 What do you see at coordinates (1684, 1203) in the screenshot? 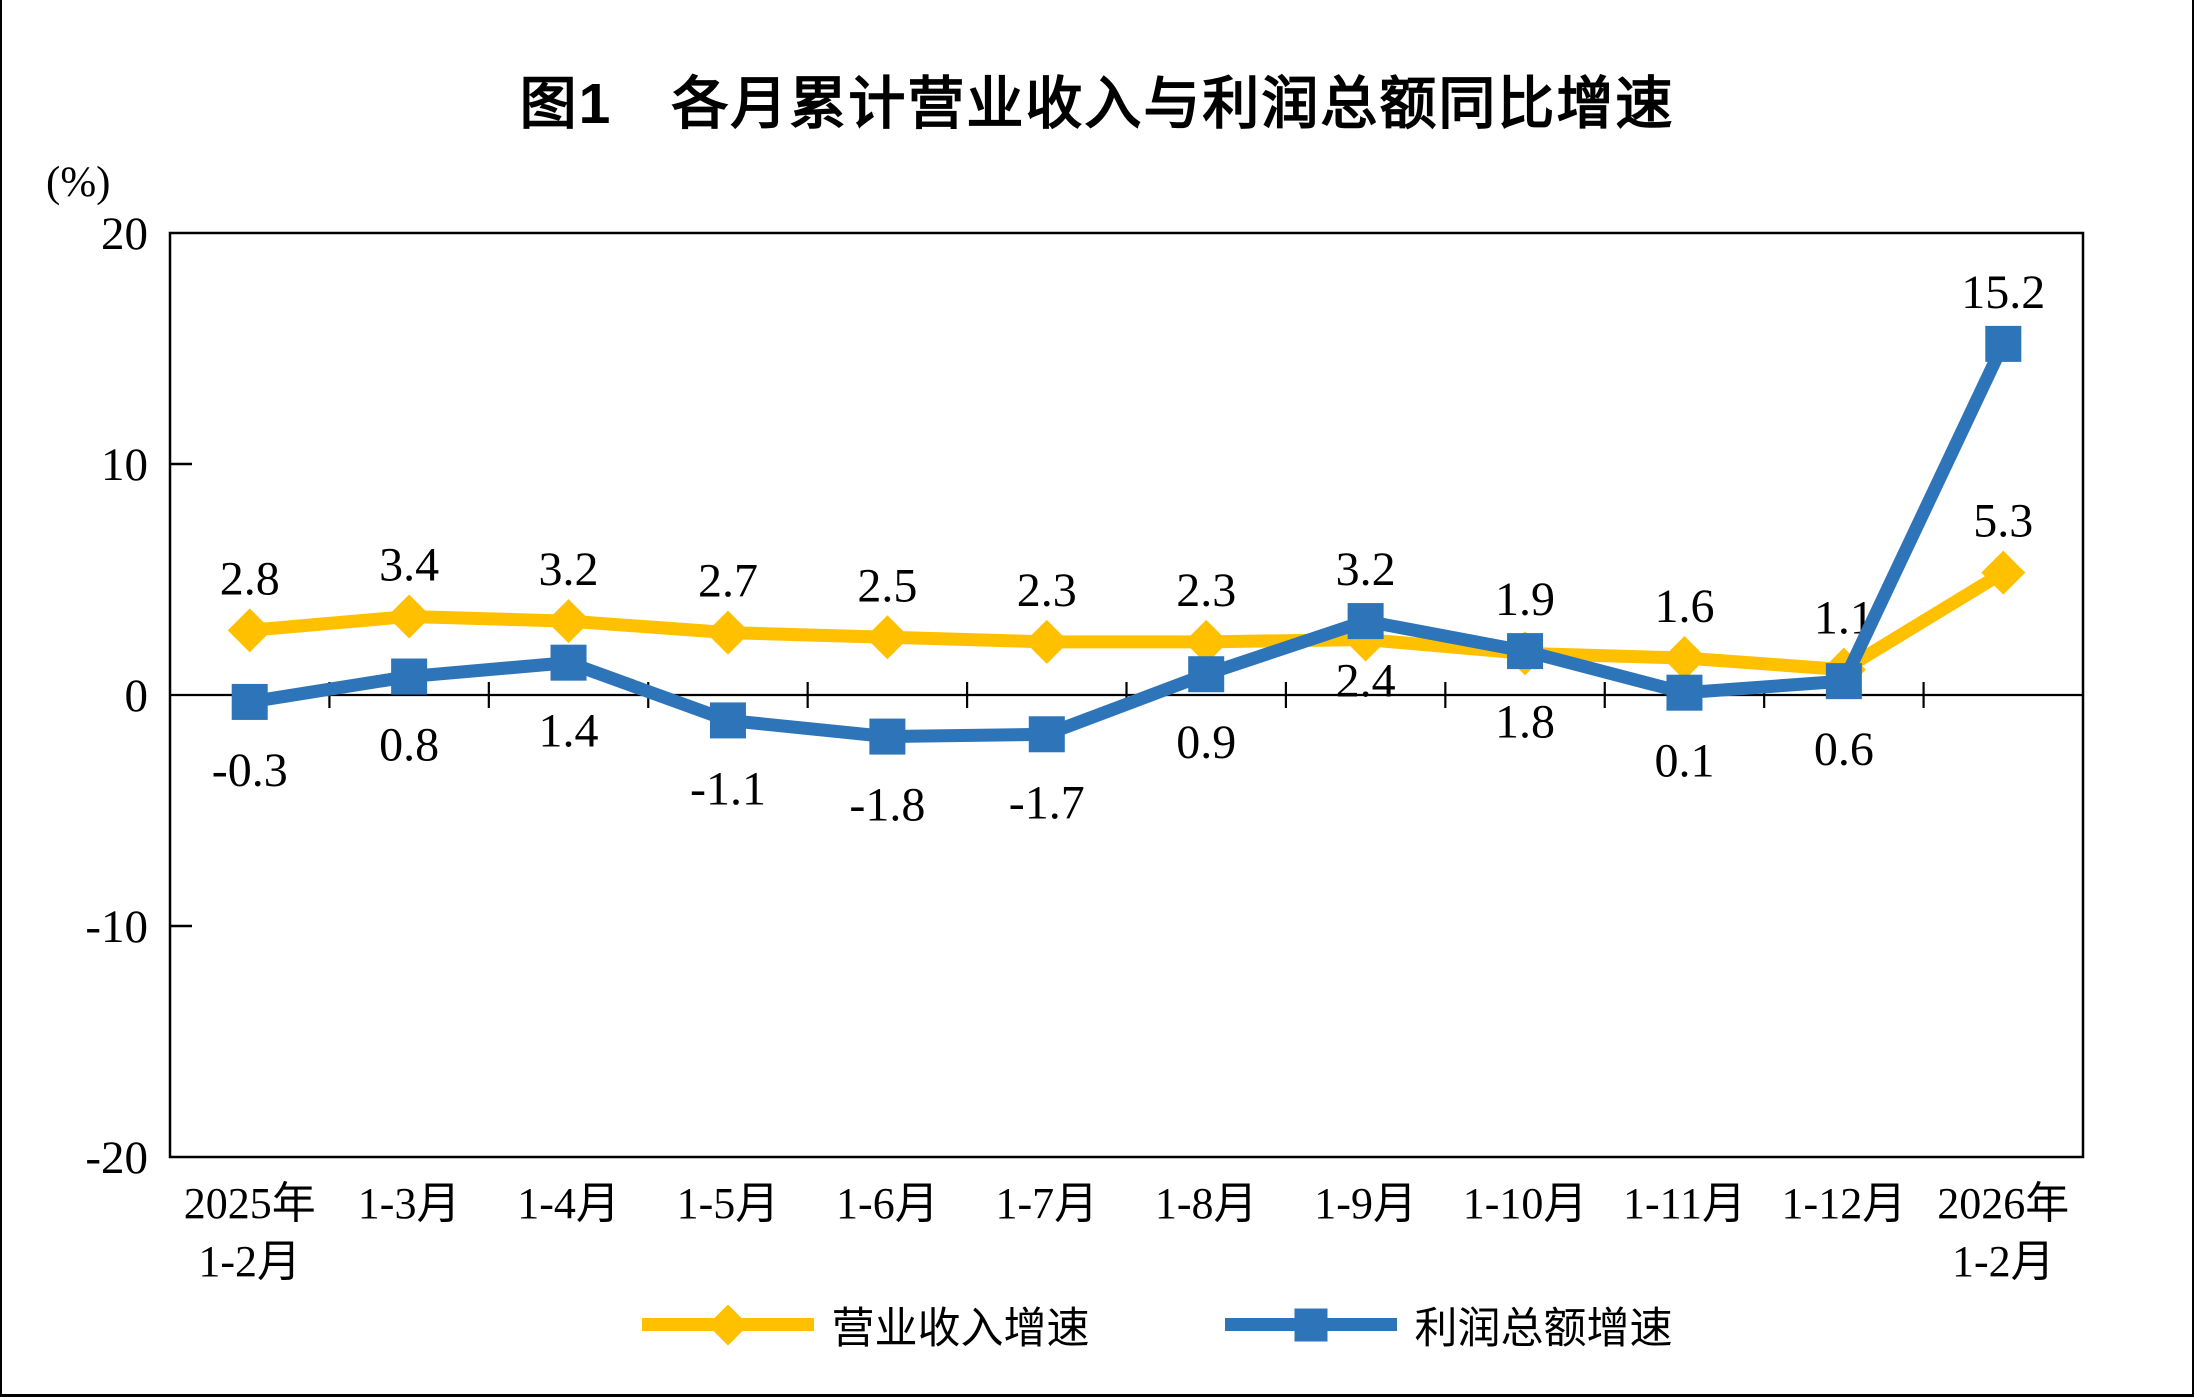
I see `x-axis-category-label: 1-11月` at bounding box center [1684, 1203].